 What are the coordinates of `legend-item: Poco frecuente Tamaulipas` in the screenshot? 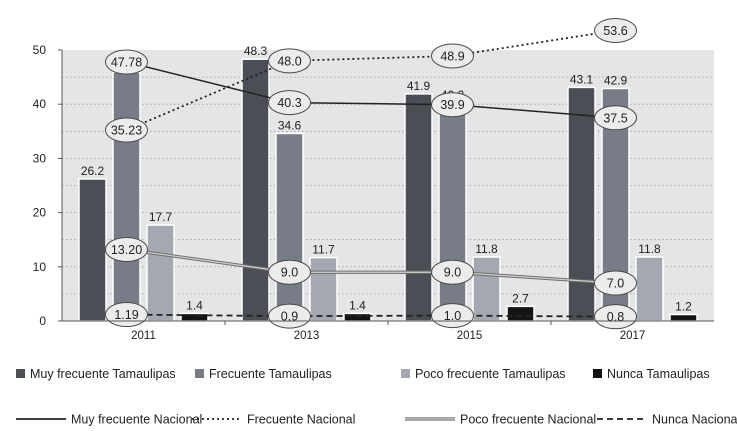 It's located at (483, 374).